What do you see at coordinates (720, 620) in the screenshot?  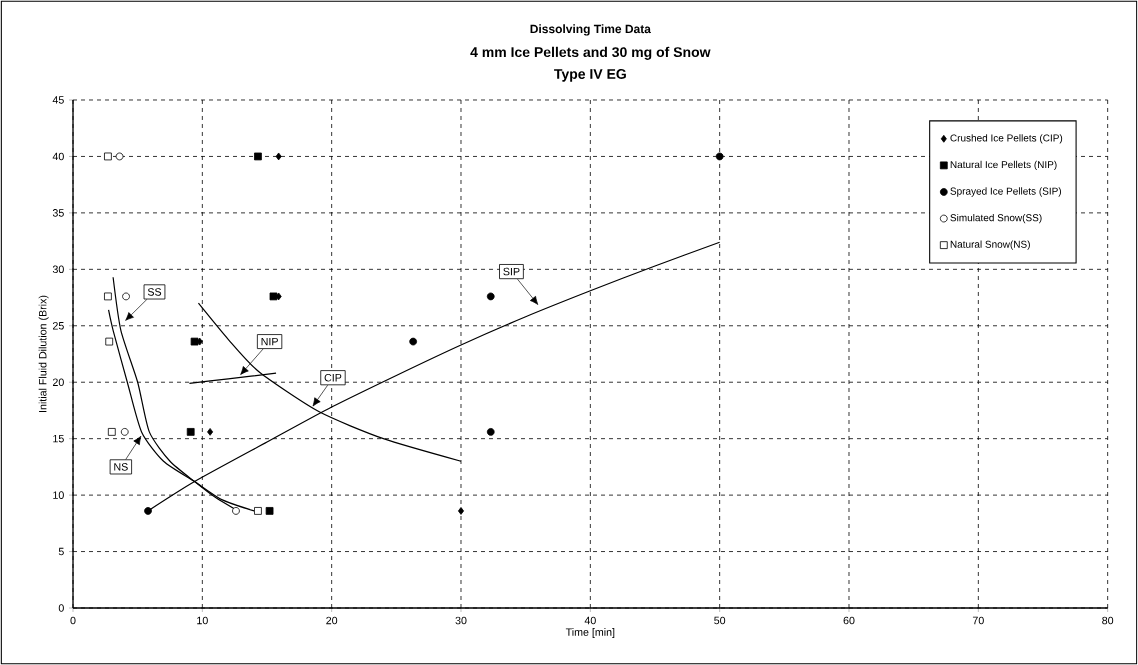 I see `x-tick-label: 50` at bounding box center [720, 620].